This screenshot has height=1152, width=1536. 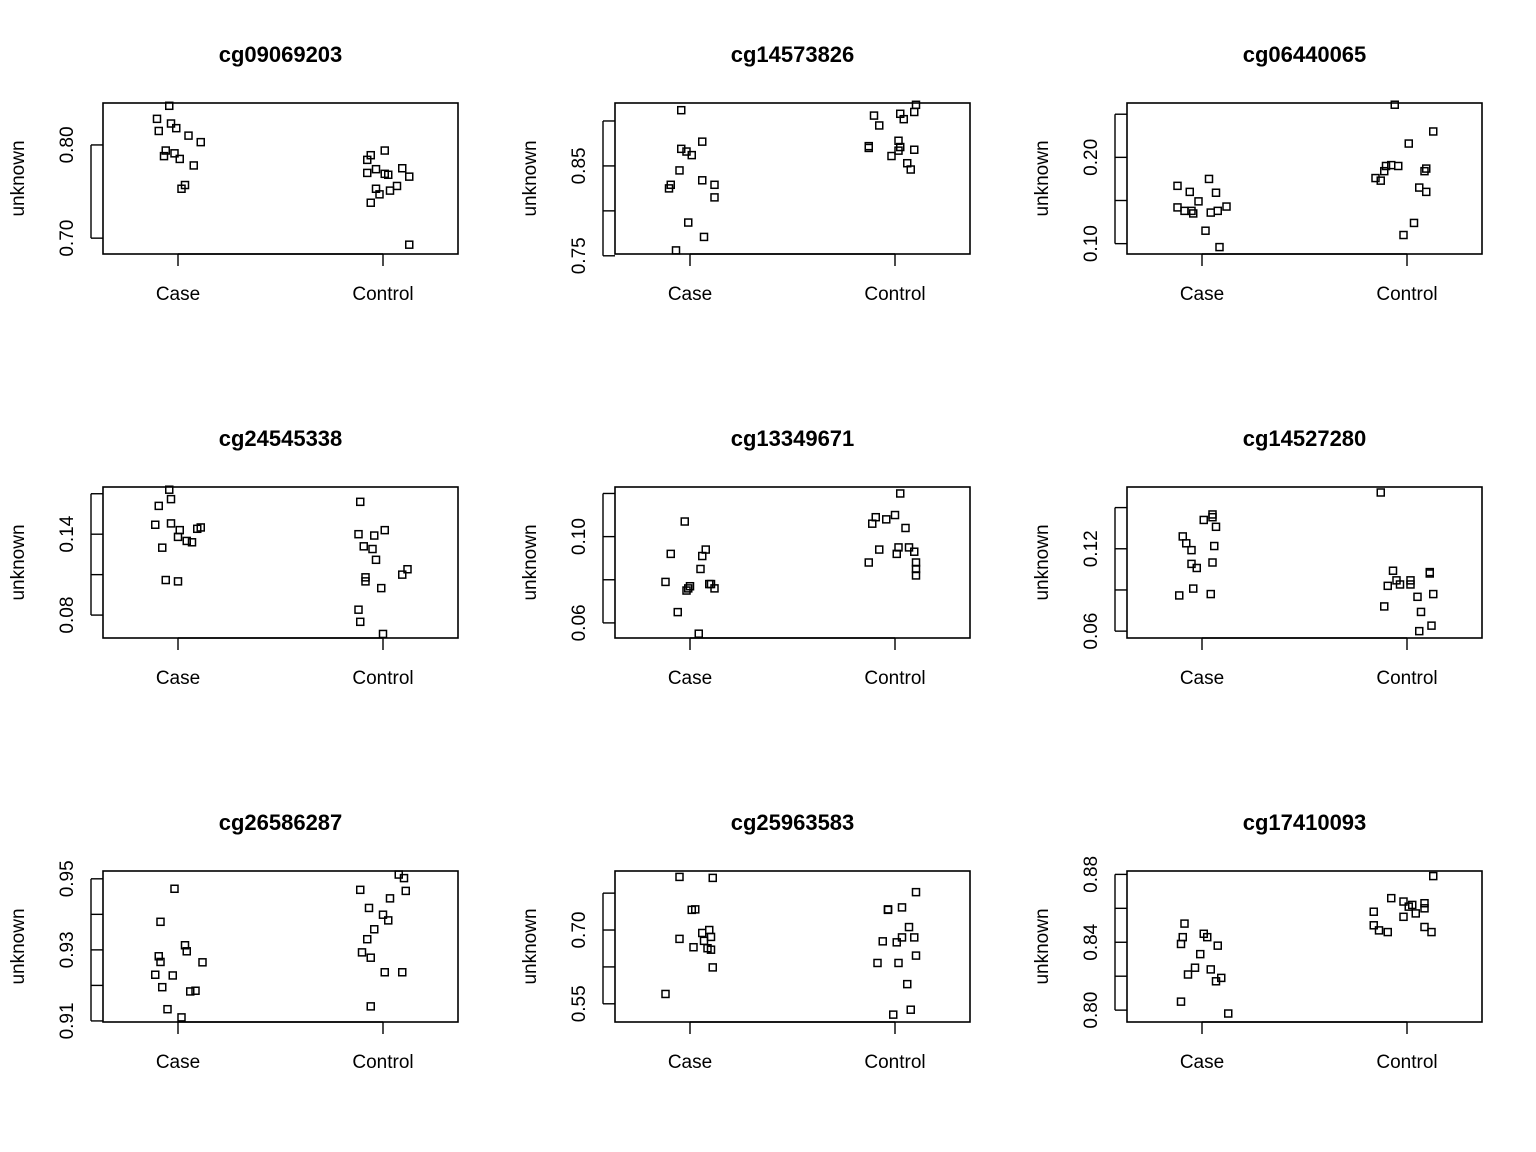 What do you see at coordinates (745, 173) in the screenshot?
I see `panel-cg14573826: cg14573826 0.75 0.85 unknown Case Control` at bounding box center [745, 173].